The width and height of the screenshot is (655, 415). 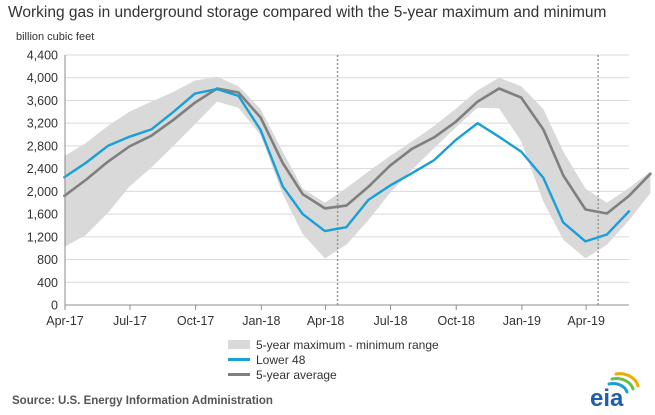 I want to click on y-tick-label: 3,200, so click(x=42, y=124).